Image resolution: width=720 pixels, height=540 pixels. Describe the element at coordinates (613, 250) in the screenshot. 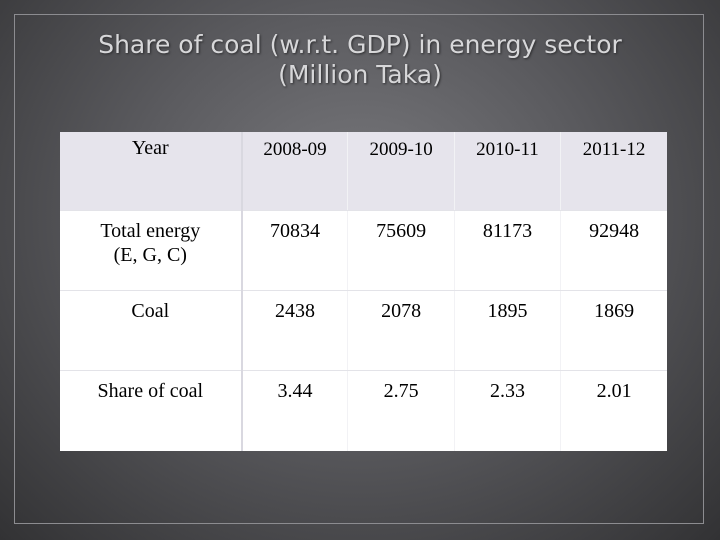

I see `table-cell: 92948` at that location.